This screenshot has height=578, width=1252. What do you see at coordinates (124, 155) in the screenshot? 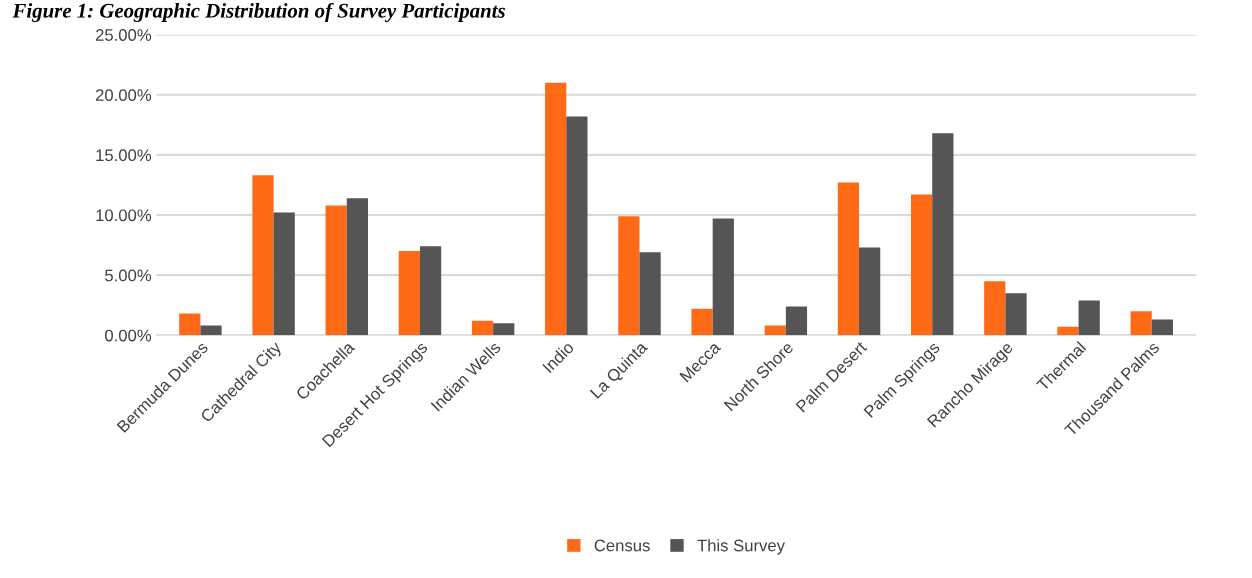
I see `y-tick-label: 15.00%` at bounding box center [124, 155].